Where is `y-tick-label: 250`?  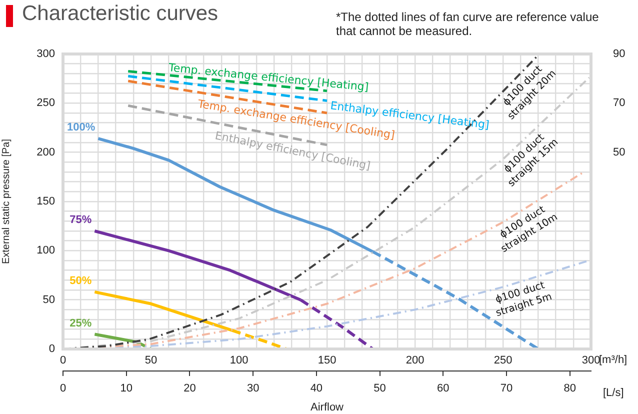 y-tick-label: 250 is located at coordinates (45, 103).